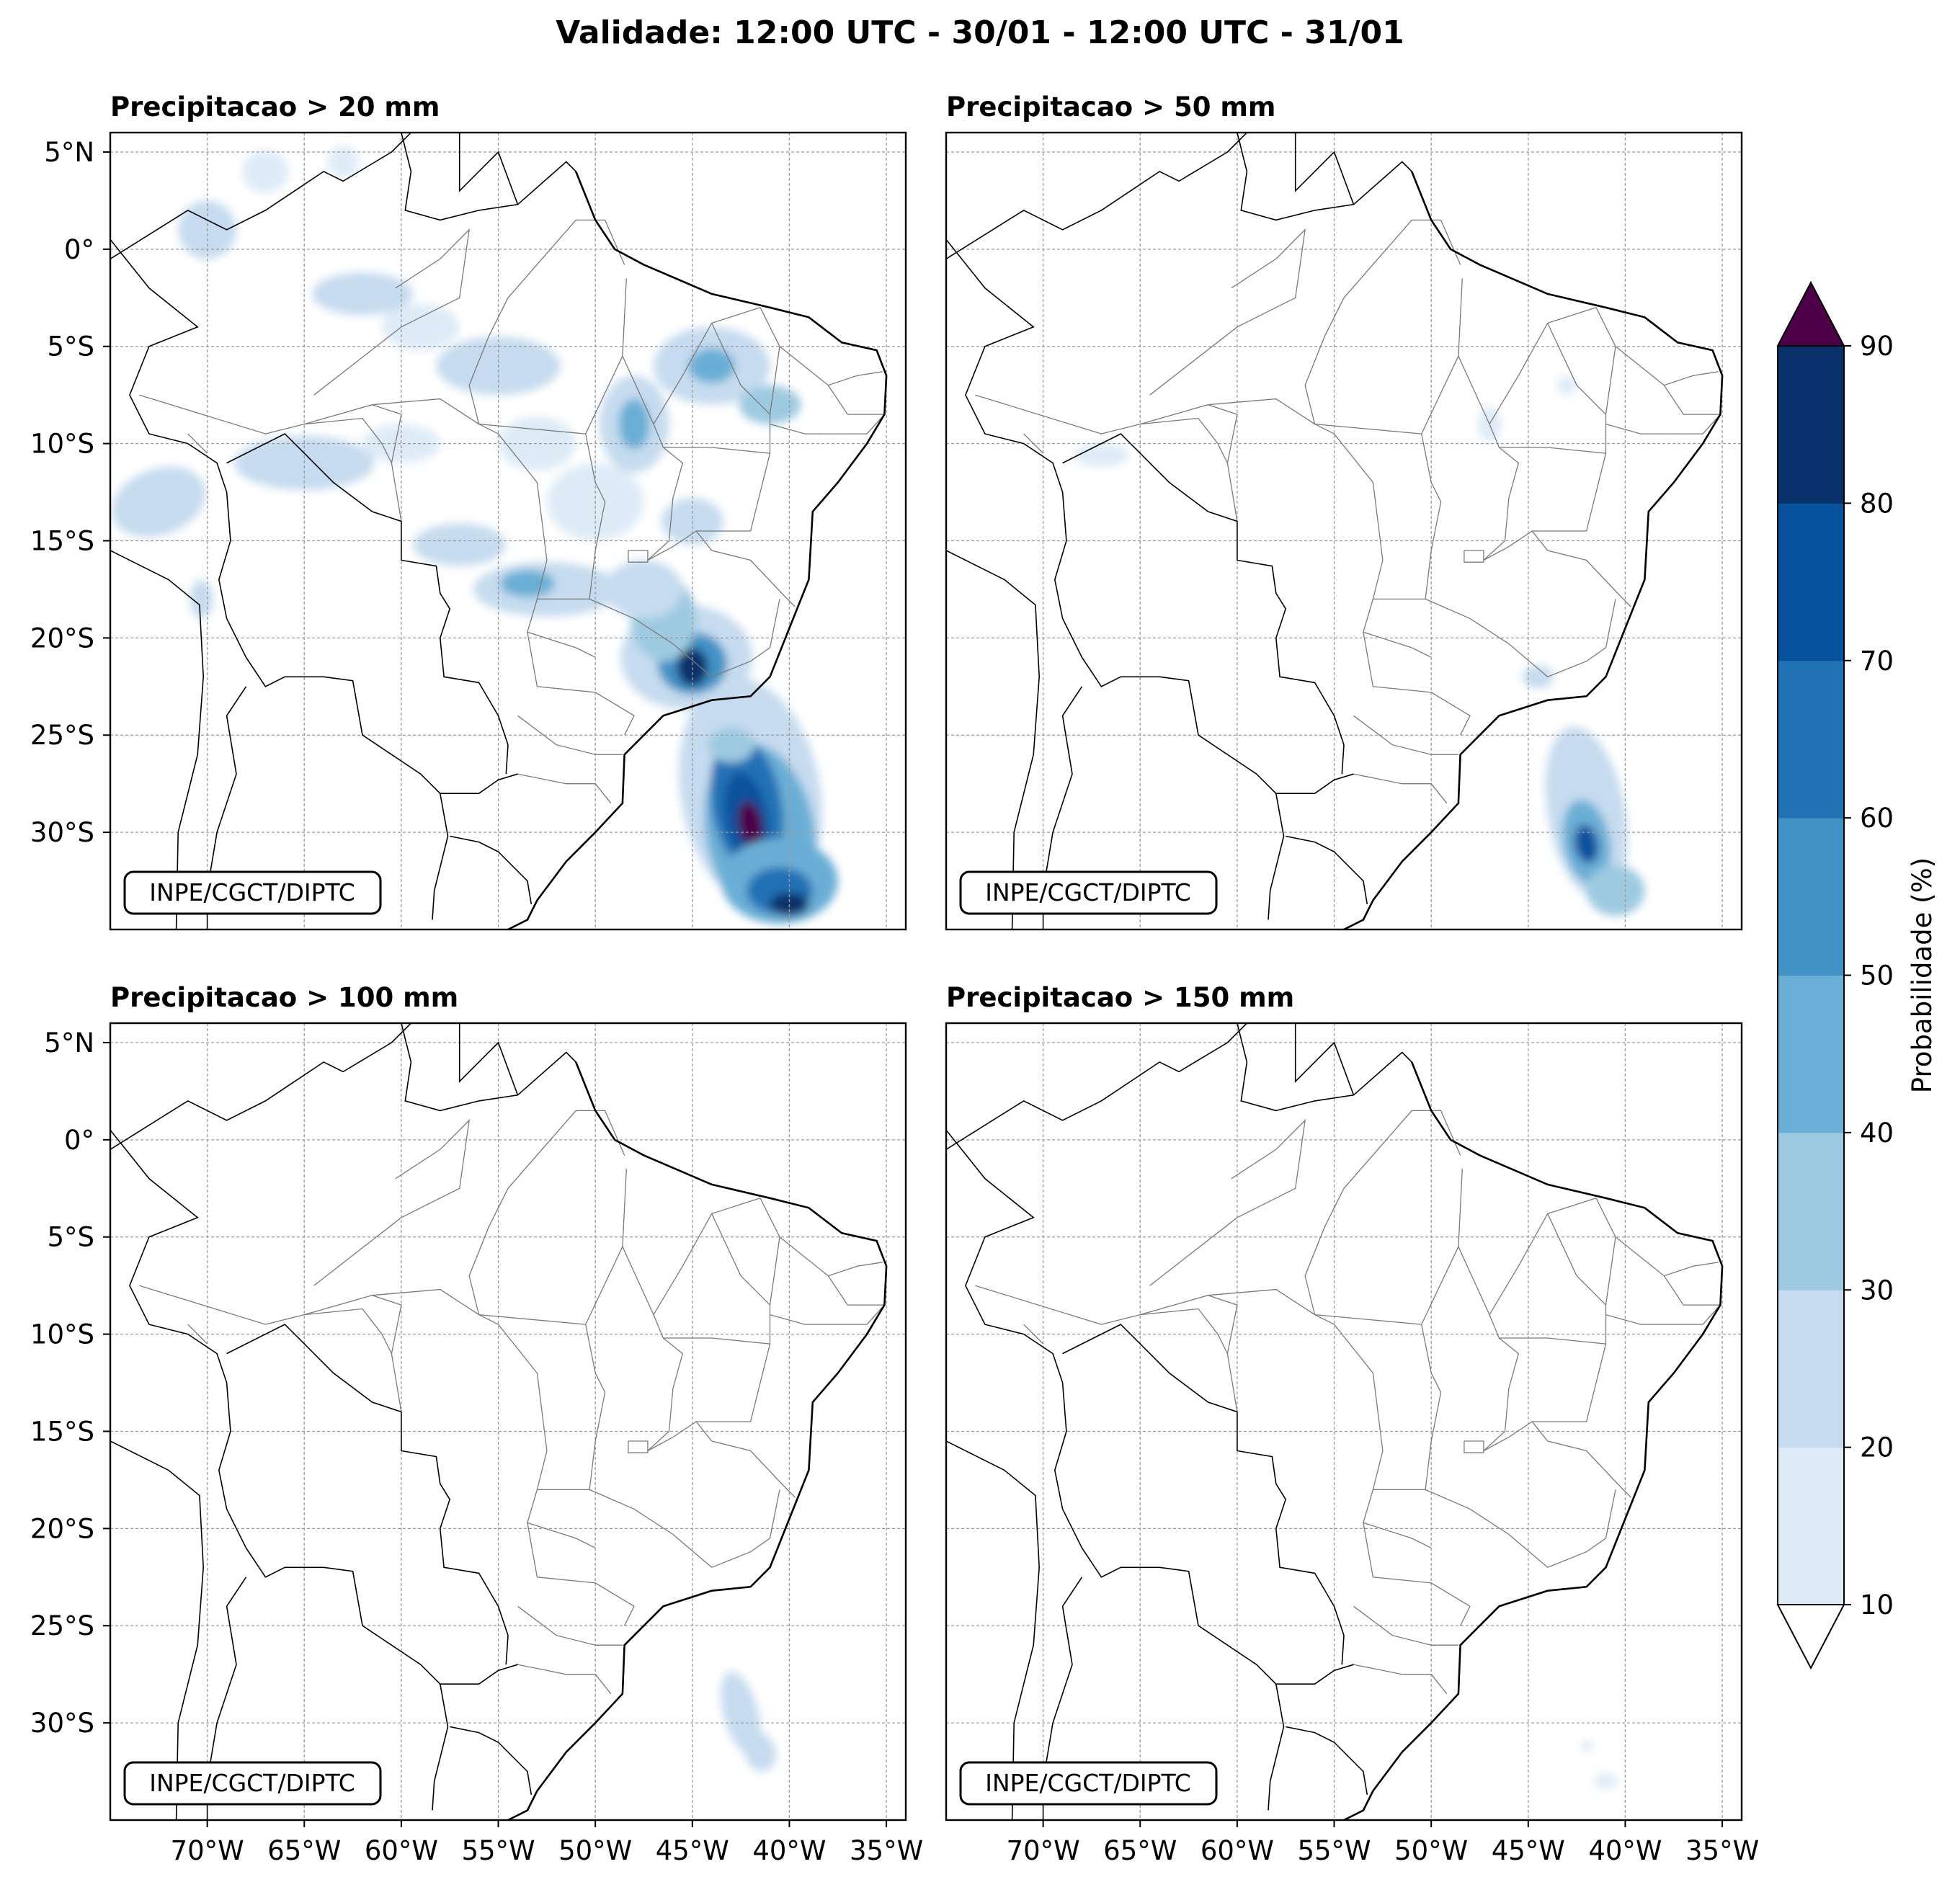 The width and height of the screenshot is (1960, 1877). I want to click on colorbar: 10 20 30 40 50 60 70 80 90 Probabilidade (%), so click(1857, 975).